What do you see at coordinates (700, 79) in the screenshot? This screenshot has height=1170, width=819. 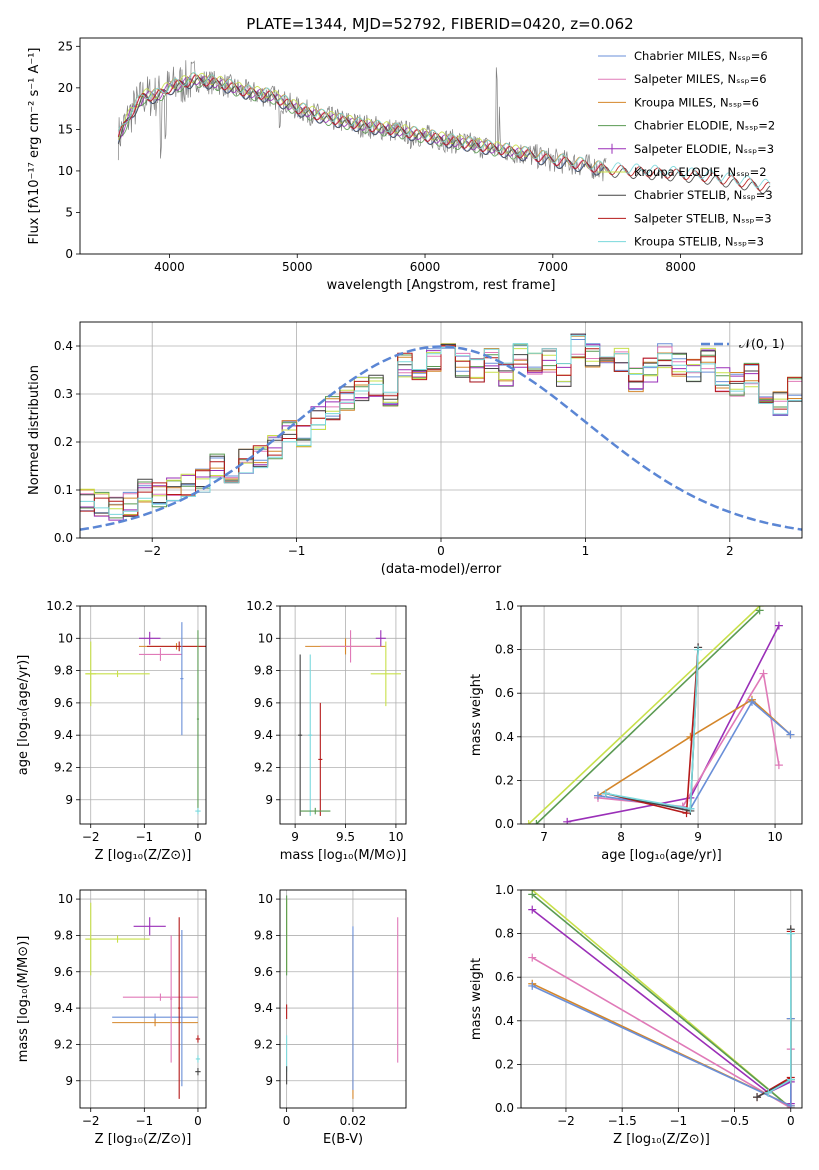 I see `legend-label: Salpeter MILES, Nₛₛₚ=6` at bounding box center [700, 79].